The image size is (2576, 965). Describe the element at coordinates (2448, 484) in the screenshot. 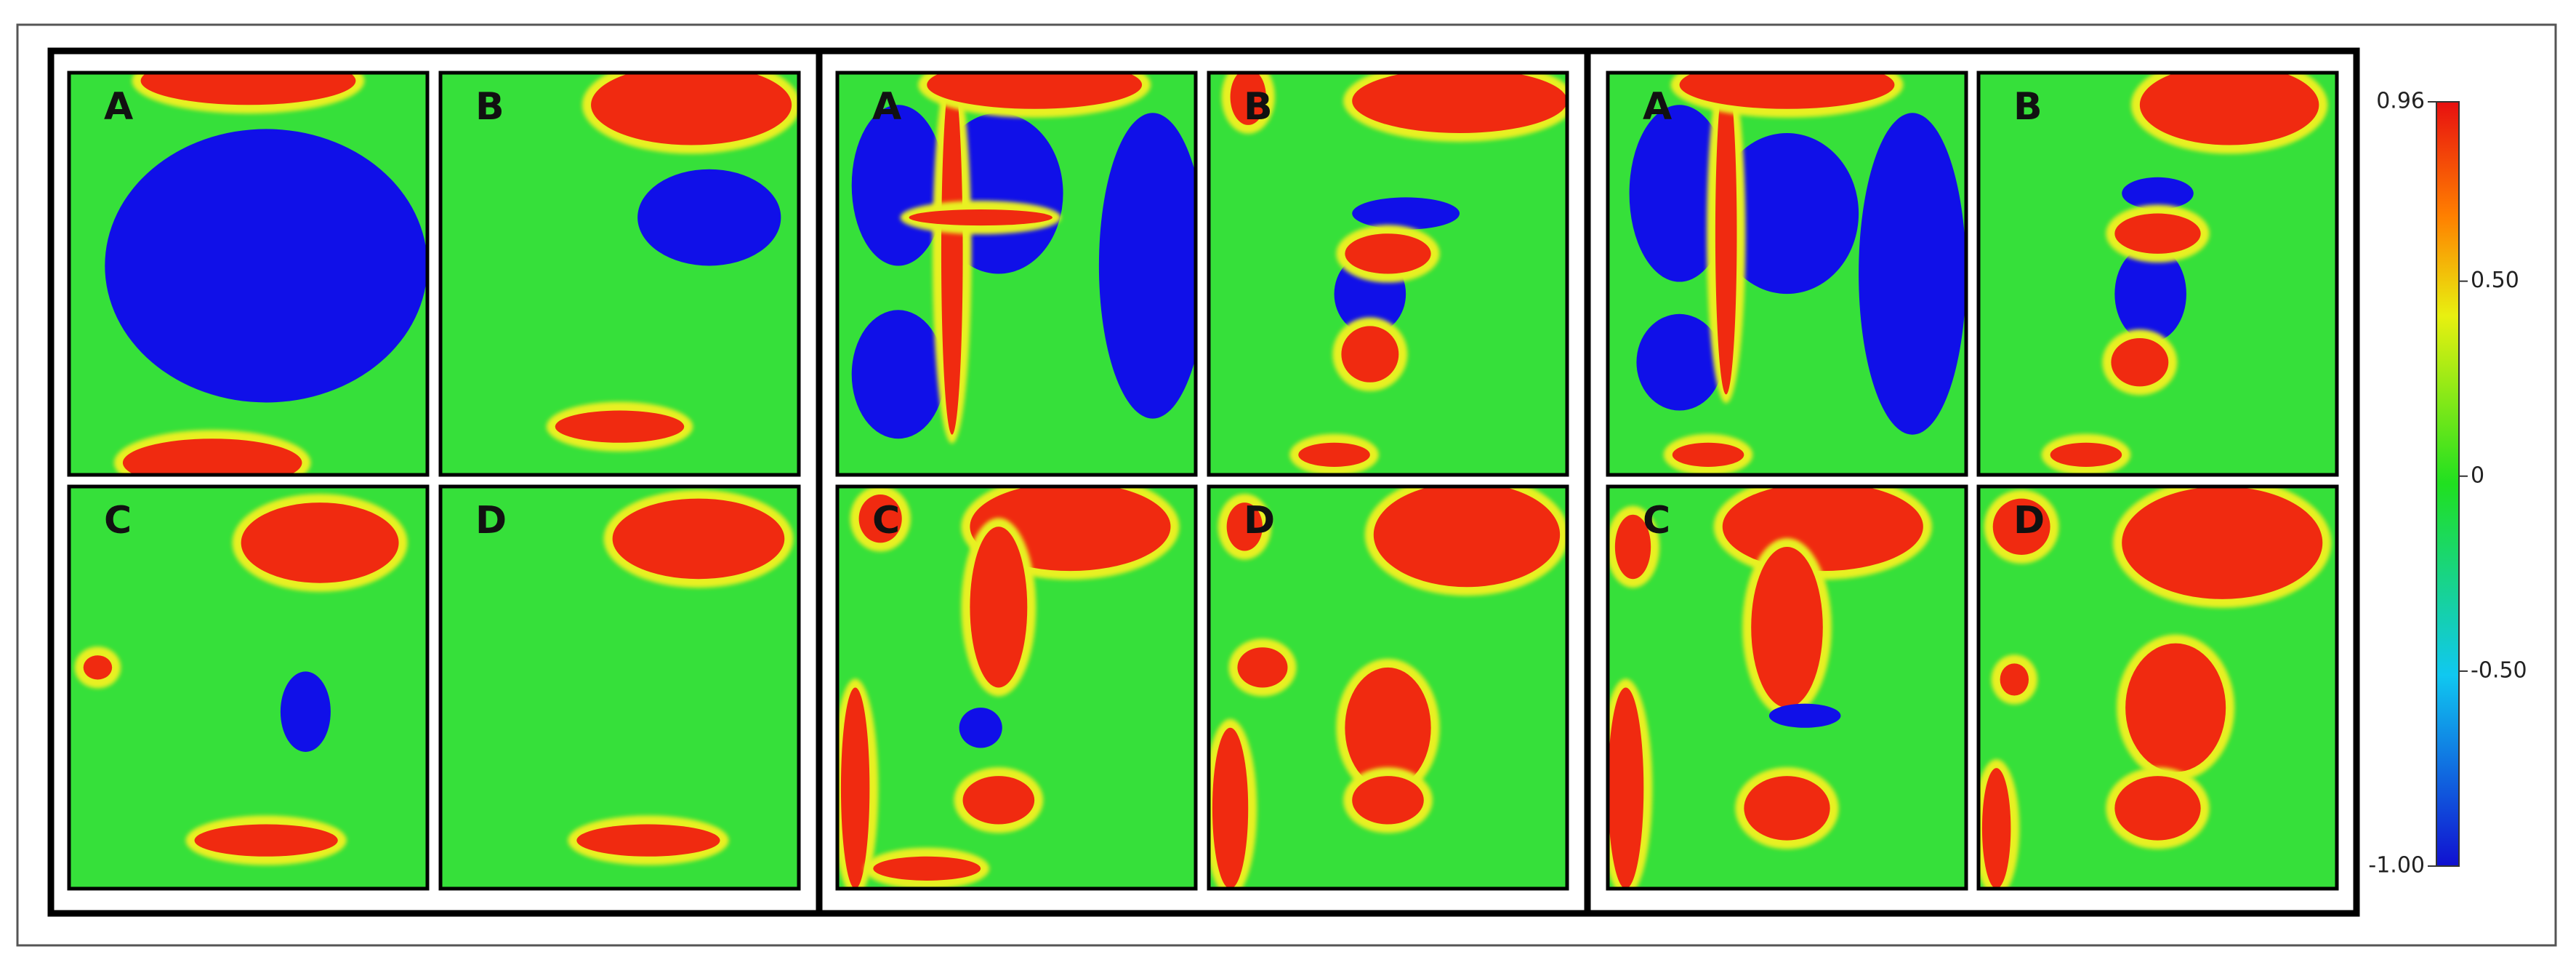

I see `colorbar` at that location.